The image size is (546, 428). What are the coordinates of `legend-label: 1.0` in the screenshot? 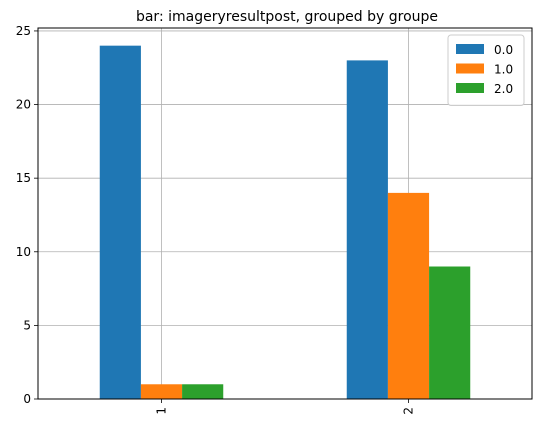 It's located at (503, 70).